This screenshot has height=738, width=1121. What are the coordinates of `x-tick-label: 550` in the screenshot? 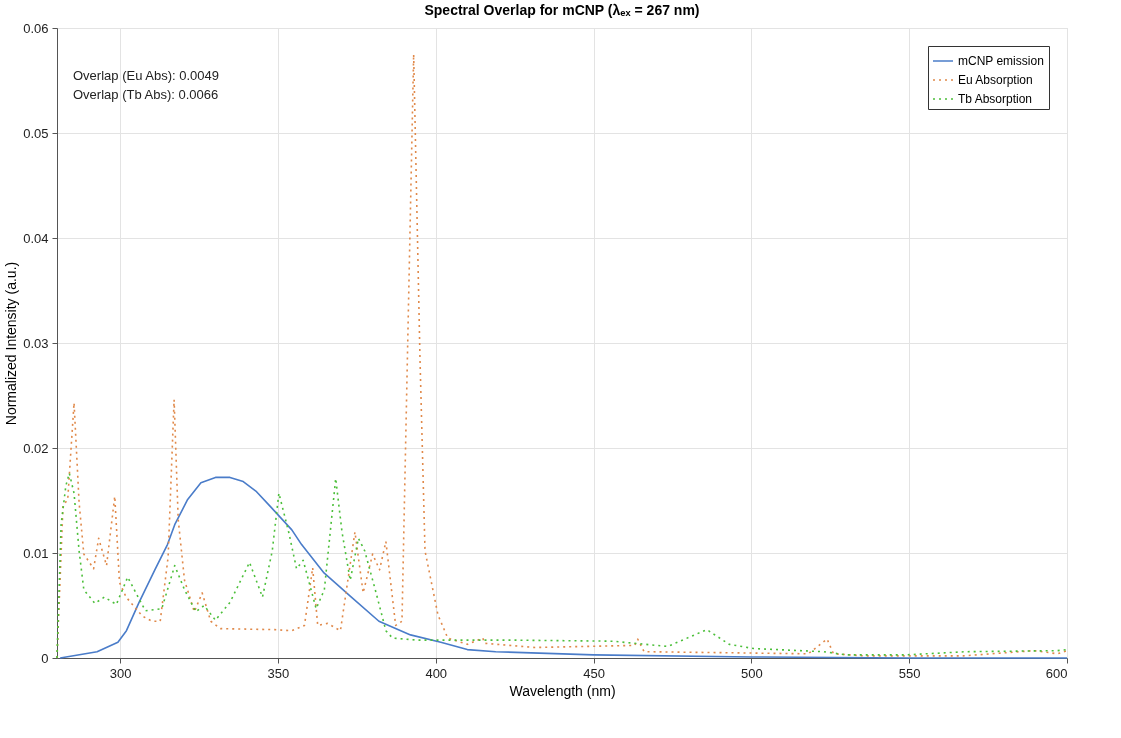 It's located at (909, 673).